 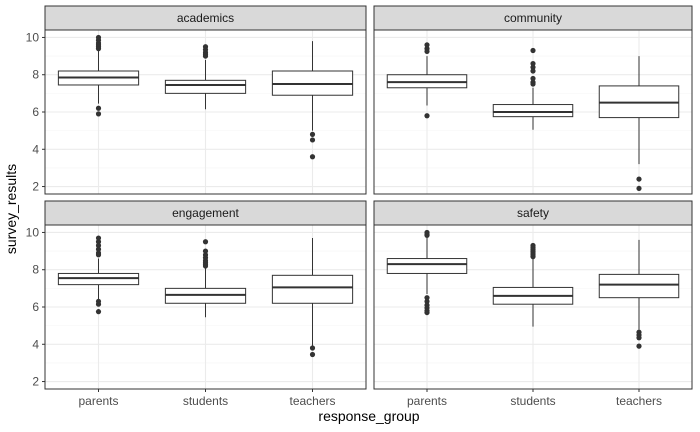 I want to click on facet-strip-label: community, so click(x=533, y=18).